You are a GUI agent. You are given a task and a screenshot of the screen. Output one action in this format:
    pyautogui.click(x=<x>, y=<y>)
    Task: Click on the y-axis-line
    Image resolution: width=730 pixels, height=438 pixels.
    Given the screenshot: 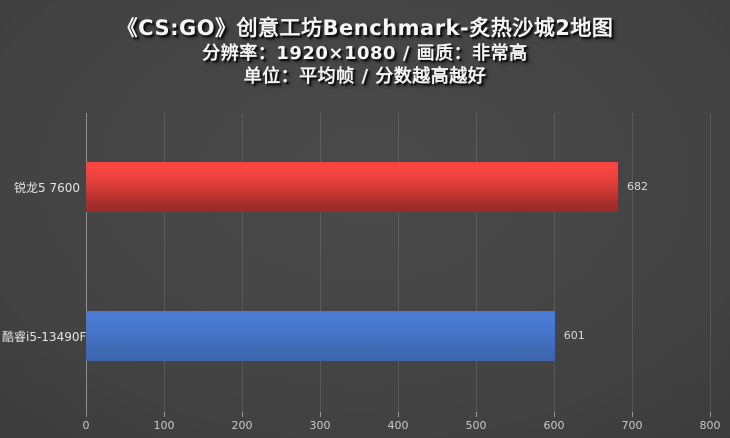 What is the action you would take?
    pyautogui.click(x=86, y=262)
    